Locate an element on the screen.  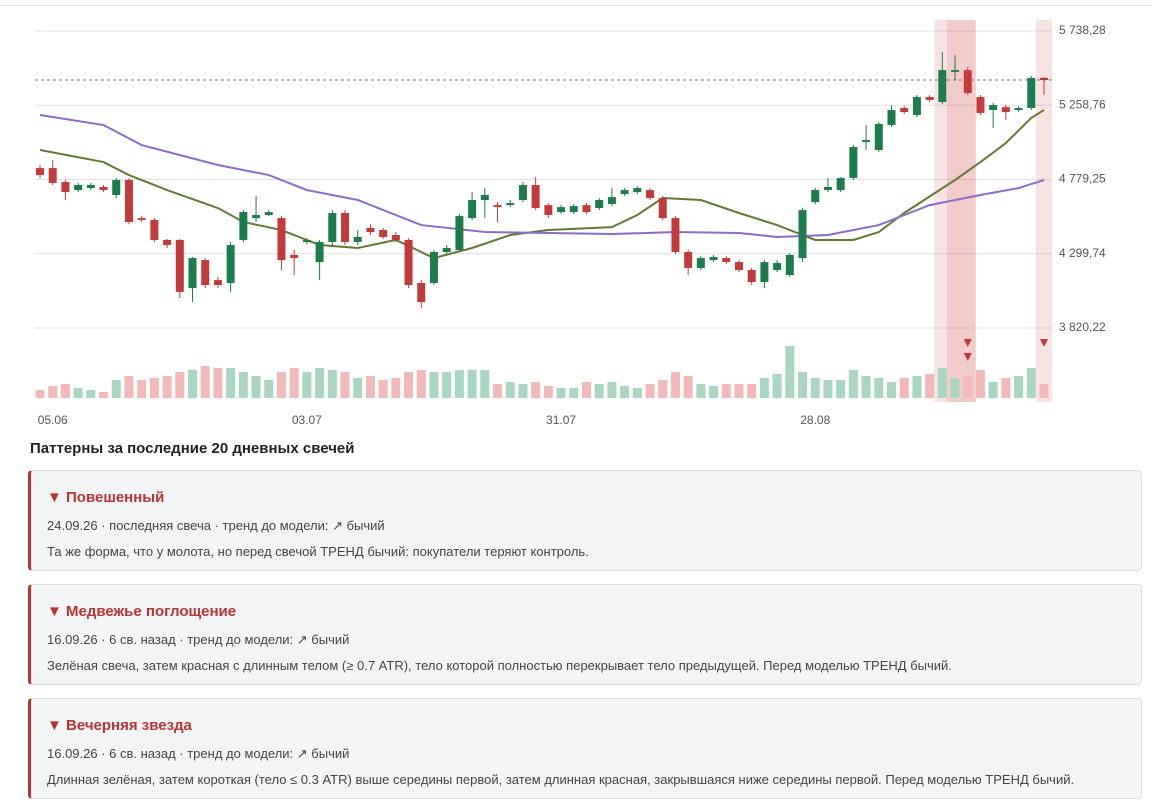
x-tick-label: 28.08 is located at coordinates (815, 420).